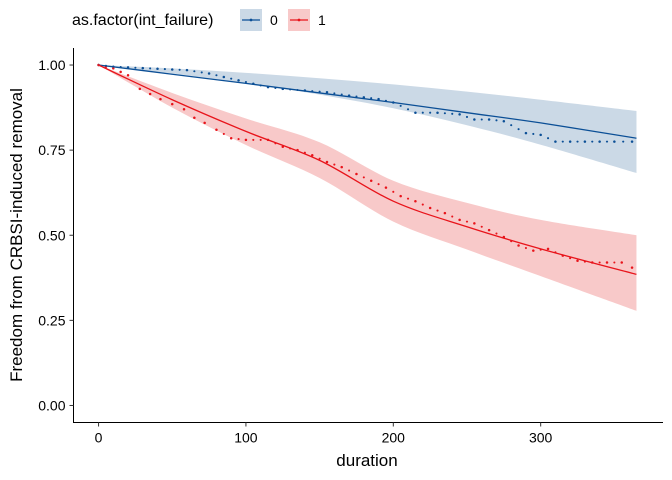 The image size is (672, 480). What do you see at coordinates (99, 438) in the screenshot?
I see `x-tick-label: 0` at bounding box center [99, 438].